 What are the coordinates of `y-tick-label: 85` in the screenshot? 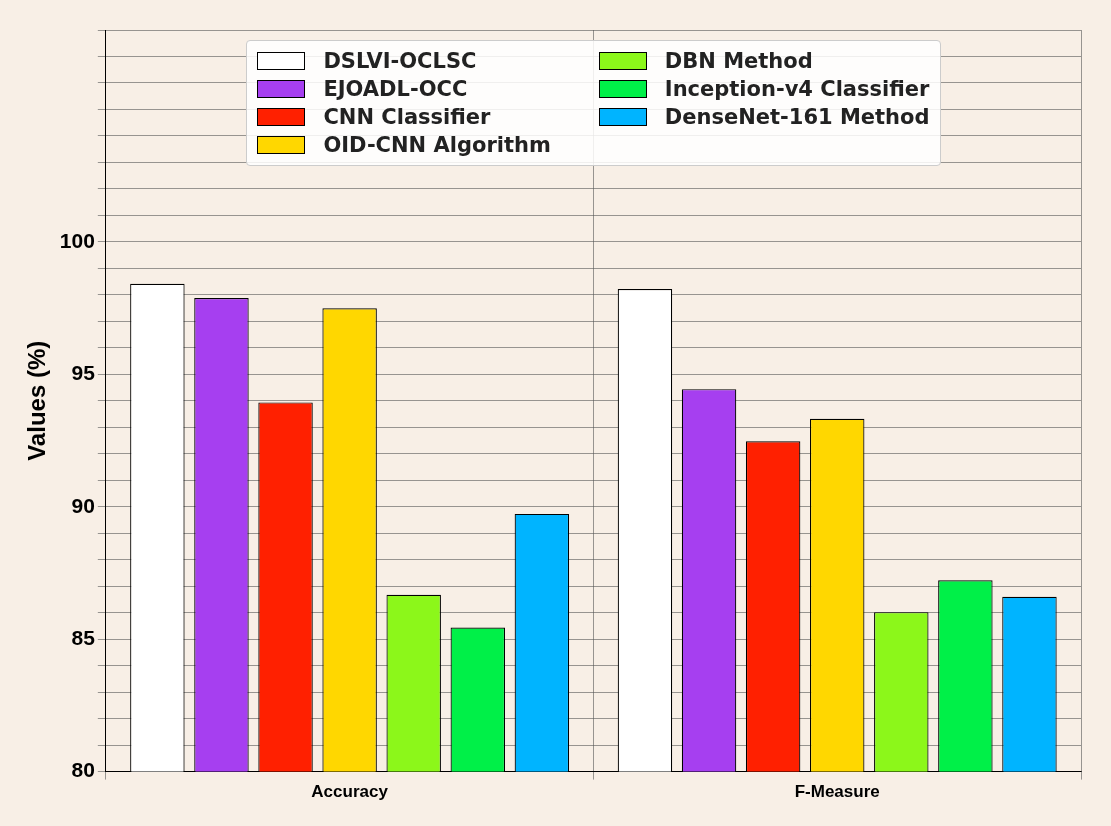 It's located at (83, 637).